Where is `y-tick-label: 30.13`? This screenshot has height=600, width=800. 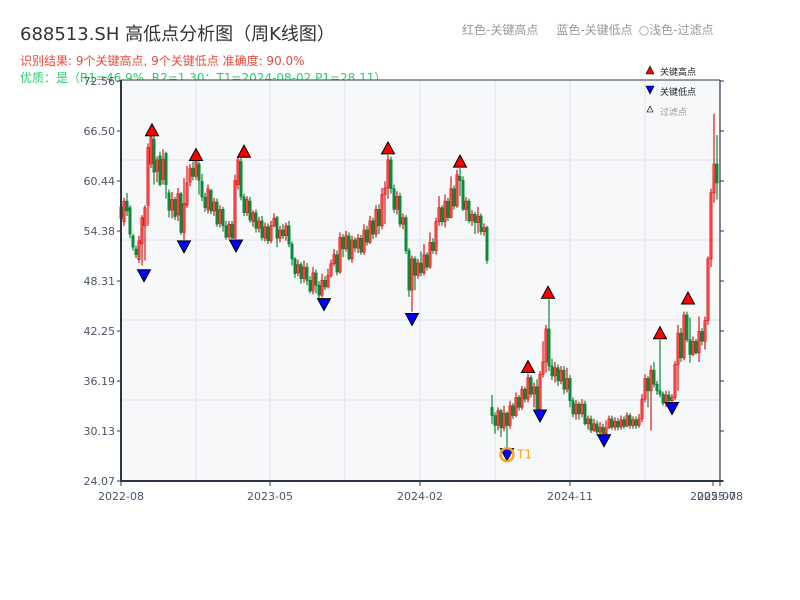
y-tick-label: 30.13 is located at coordinates (100, 431).